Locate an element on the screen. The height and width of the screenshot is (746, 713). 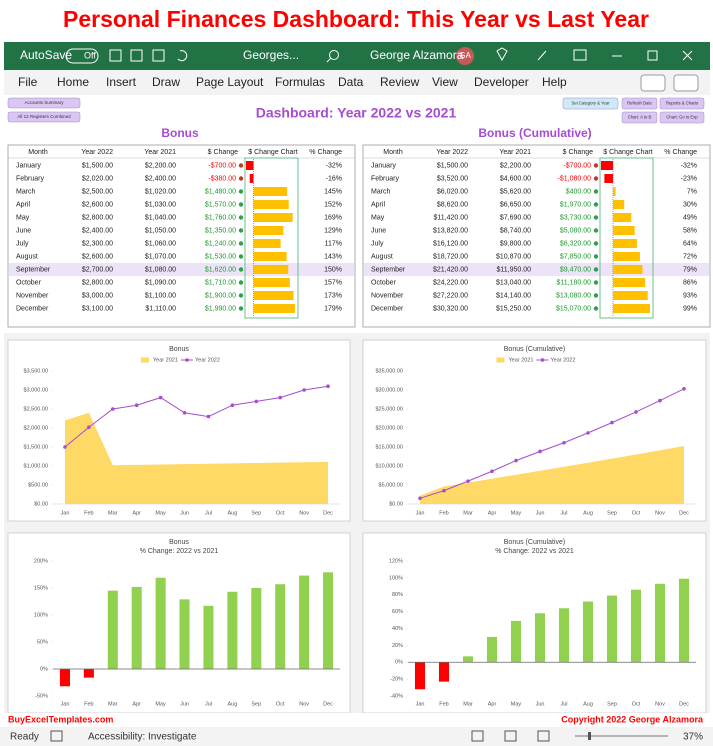
menu-item: Home is located at coordinates (73, 82).